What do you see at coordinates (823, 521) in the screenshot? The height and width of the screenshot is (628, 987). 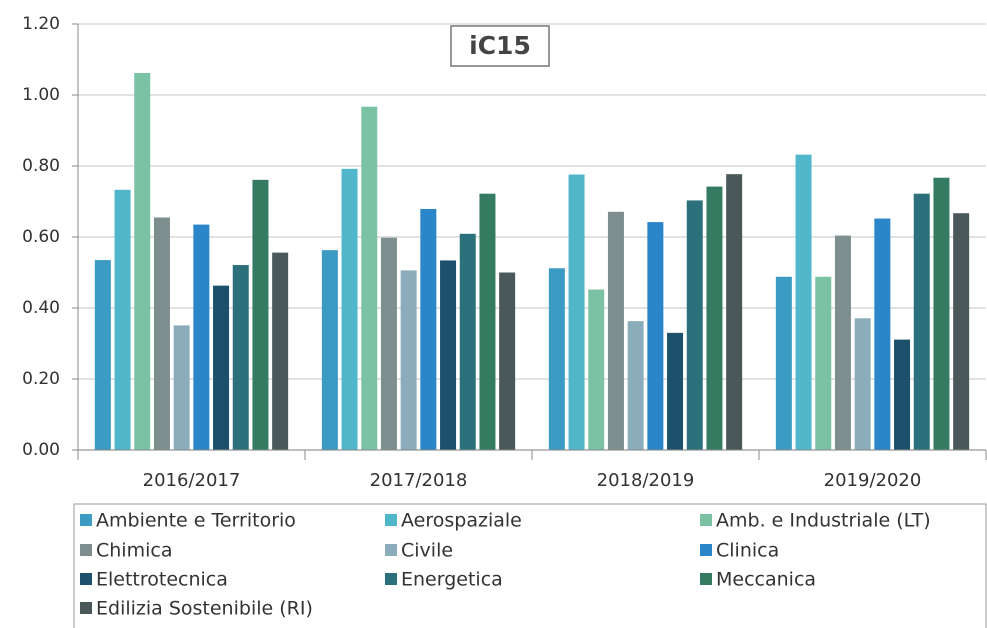 I see `legend-label: Amb. e Industriale (LT)` at bounding box center [823, 521].